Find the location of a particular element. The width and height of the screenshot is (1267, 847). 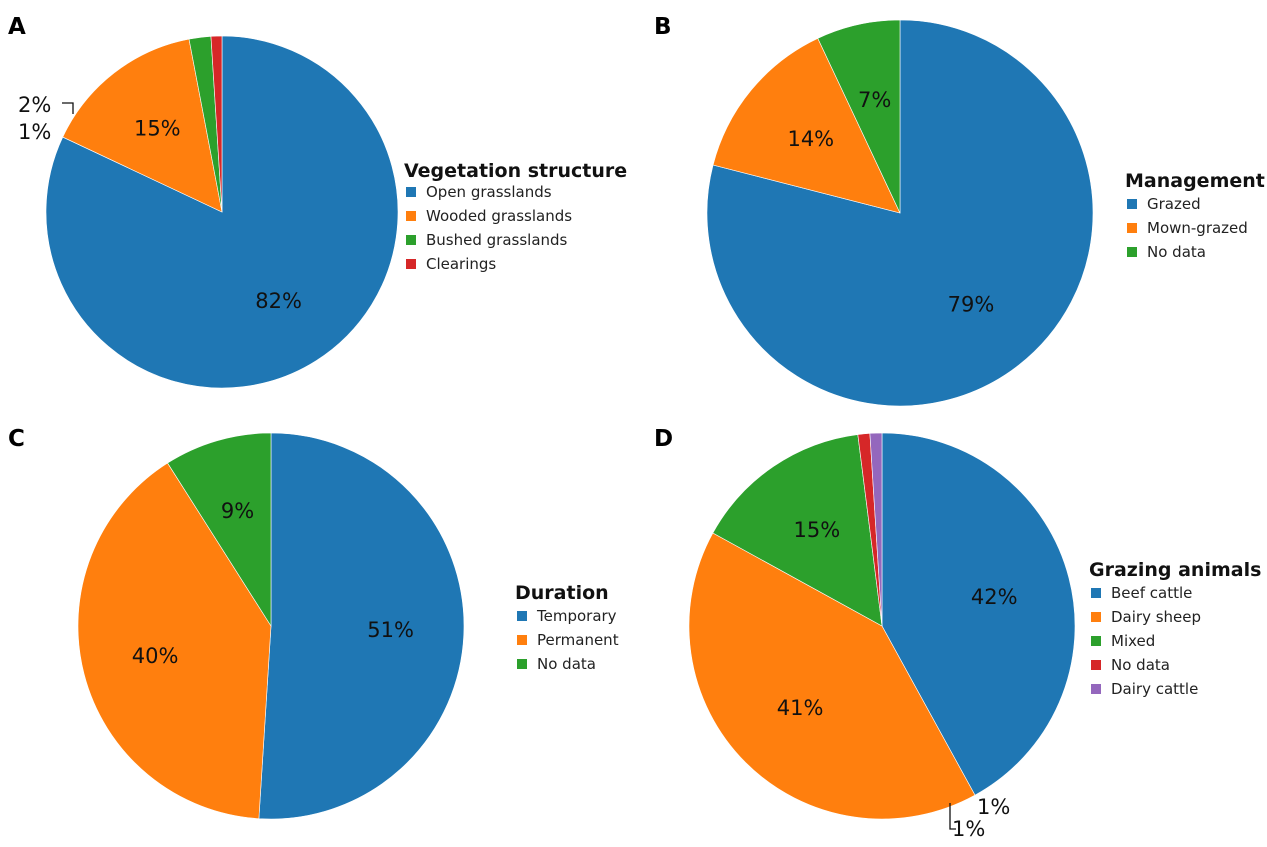

legend-label-permanent: Permanent is located at coordinates (578, 640).